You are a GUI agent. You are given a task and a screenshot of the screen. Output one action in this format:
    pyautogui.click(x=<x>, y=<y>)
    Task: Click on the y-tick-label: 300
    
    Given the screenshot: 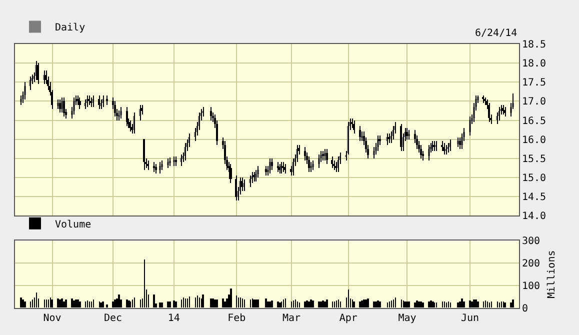 What is the action you would take?
    pyautogui.click(x=531, y=242)
    